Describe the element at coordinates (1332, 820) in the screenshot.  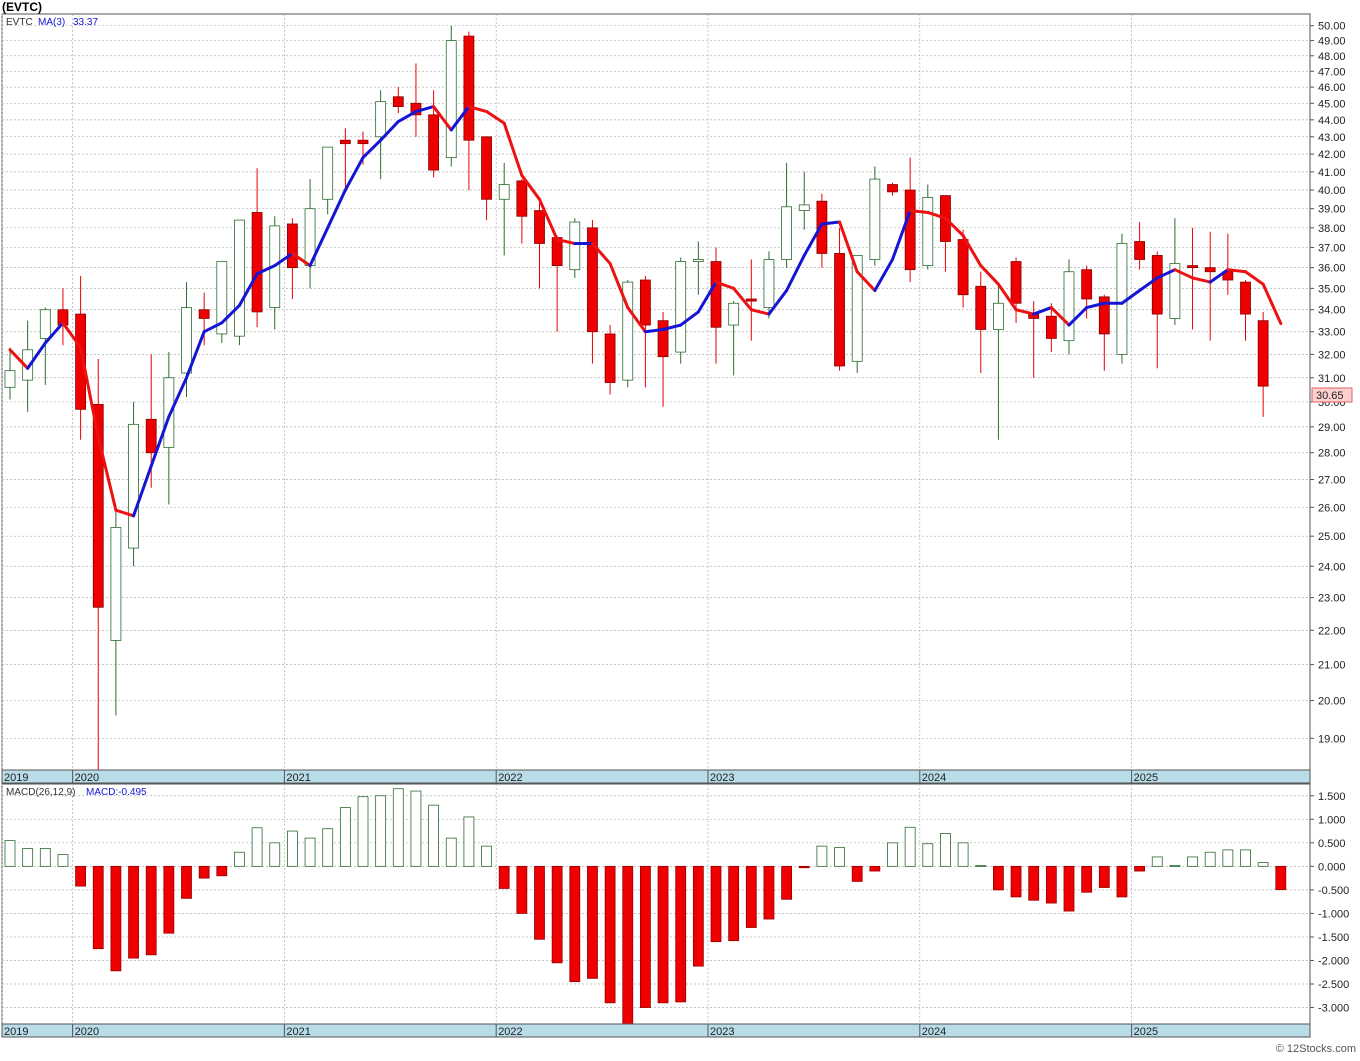
I see `macd-y-tick-label: 1.000` at that location.